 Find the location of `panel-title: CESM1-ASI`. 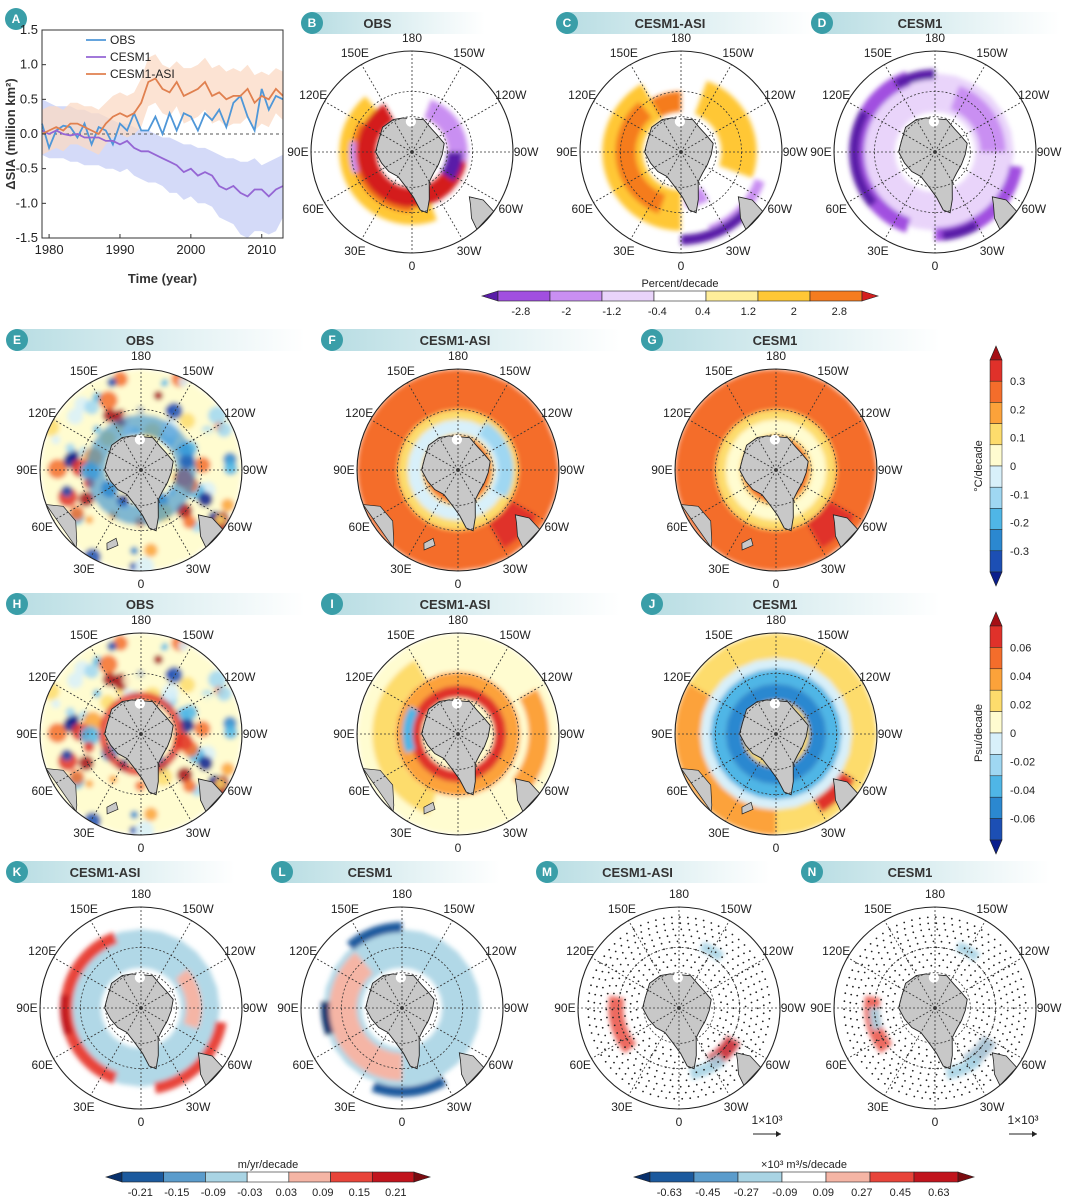

panel-title: CESM1-ASI is located at coordinates (670, 23).